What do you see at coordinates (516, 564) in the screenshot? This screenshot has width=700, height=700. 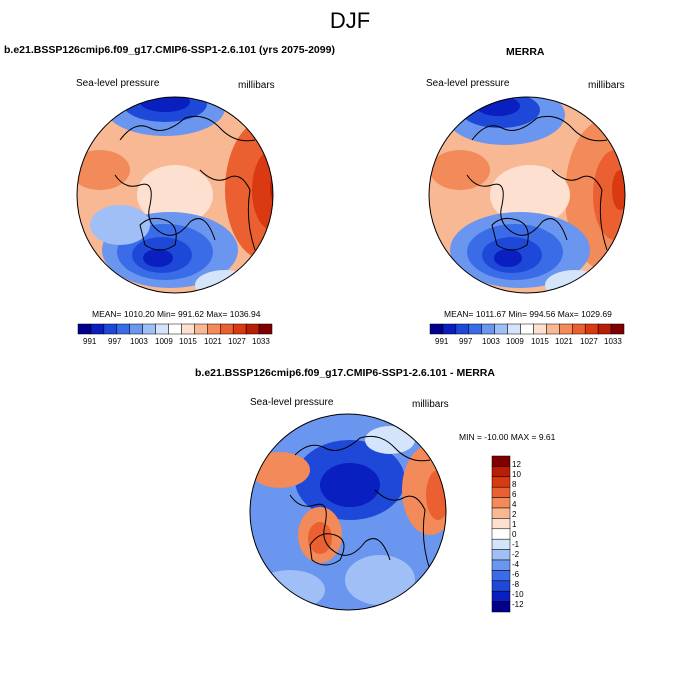 I see `colorbar-tick-label: -4` at bounding box center [516, 564].